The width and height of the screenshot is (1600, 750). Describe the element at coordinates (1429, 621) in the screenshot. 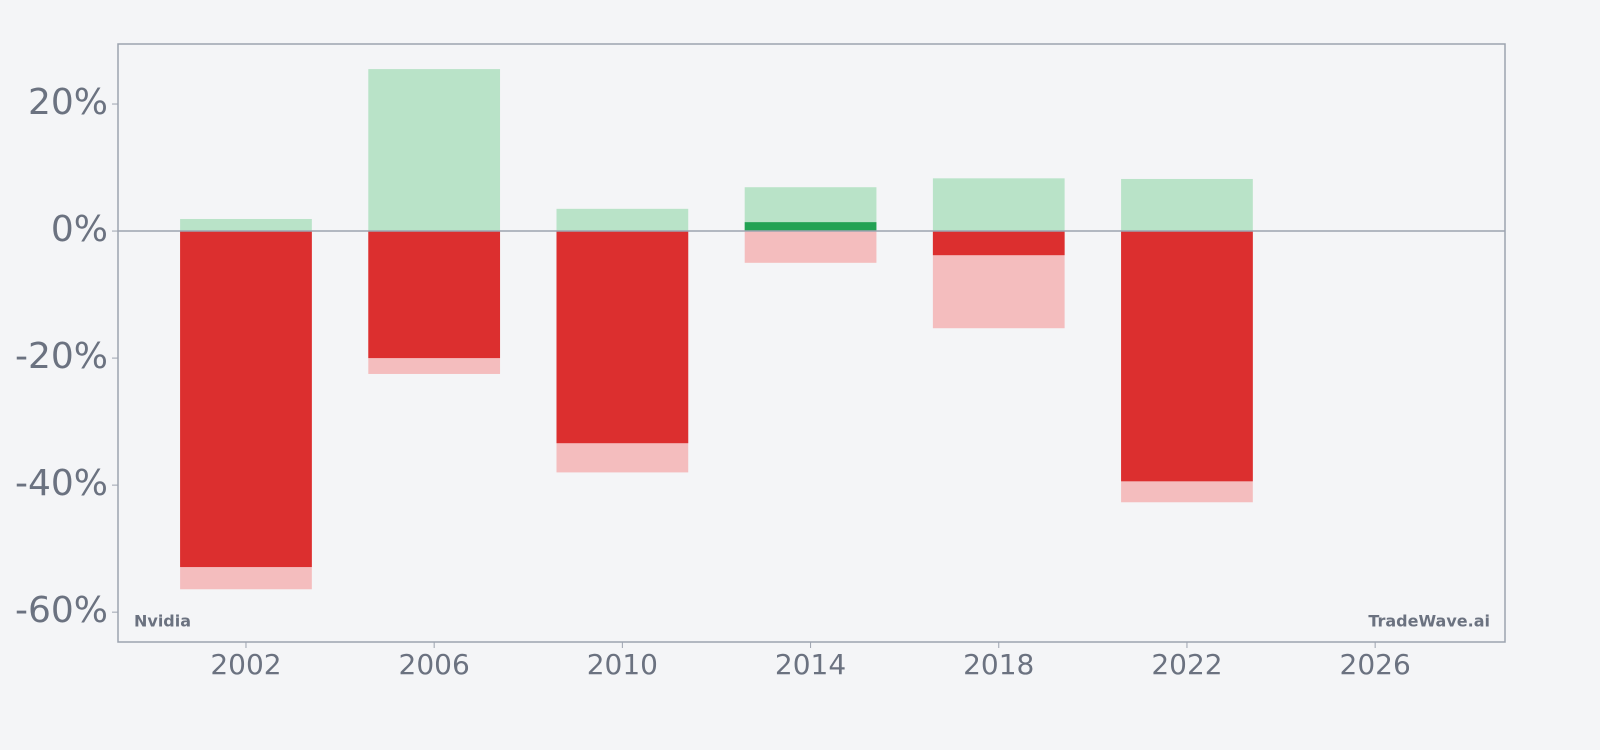

I see `annotation: TradeWave.ai` at that location.